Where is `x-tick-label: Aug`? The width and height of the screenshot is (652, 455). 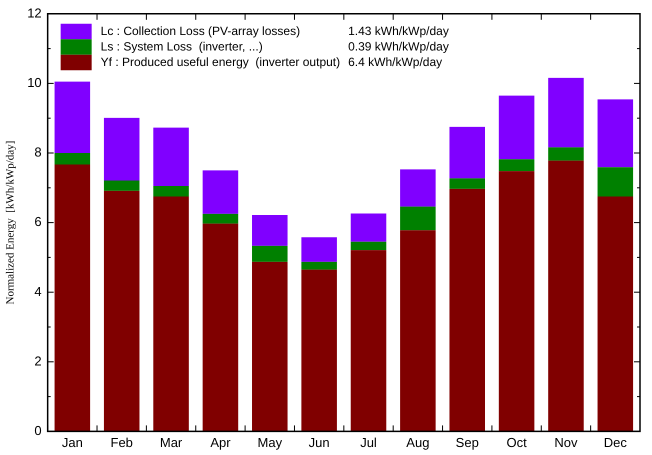
x-tick-label: Aug is located at coordinates (418, 442).